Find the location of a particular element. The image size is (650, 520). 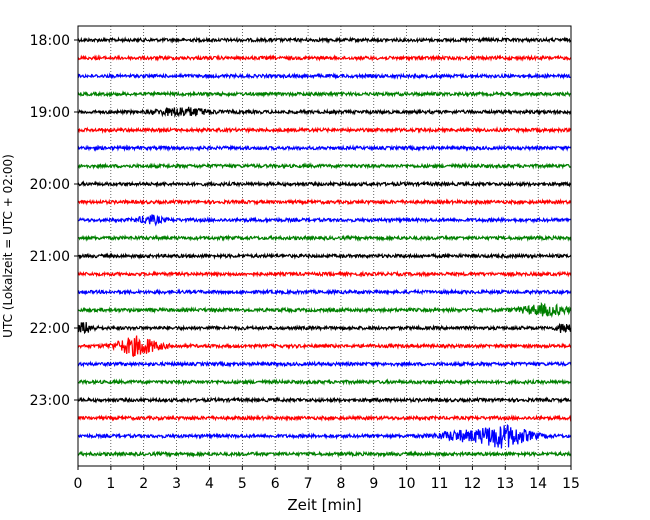

x-axis-label: Zeit [min] is located at coordinates (324, 505).